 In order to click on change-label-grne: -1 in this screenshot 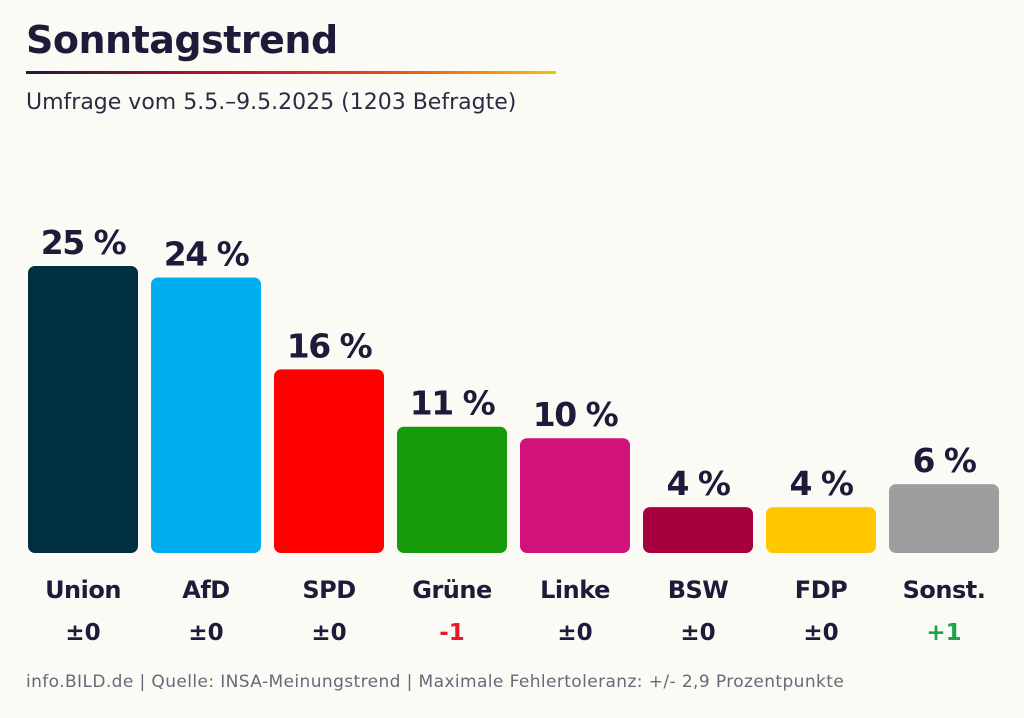, I will do `click(452, 633)`.